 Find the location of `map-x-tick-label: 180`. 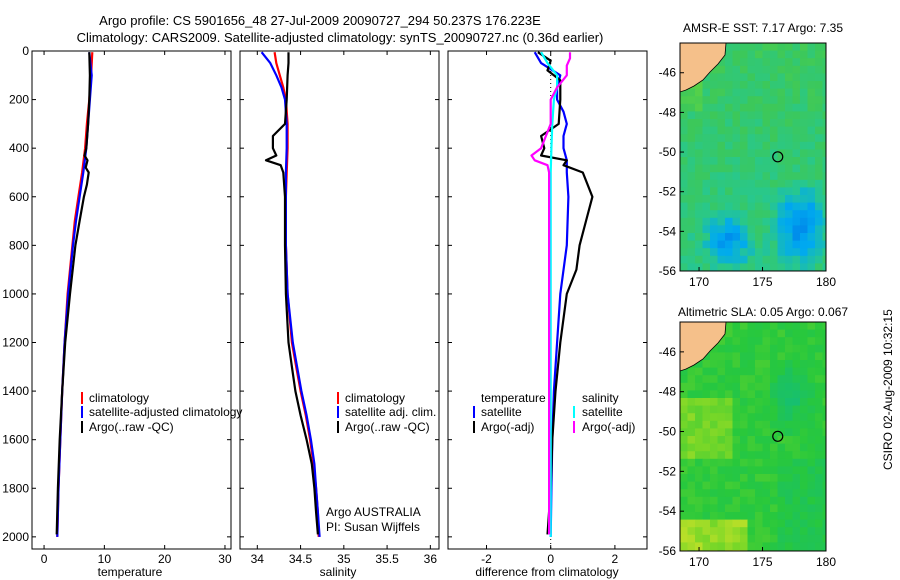

map-x-tick-label: 180 is located at coordinates (826, 562).